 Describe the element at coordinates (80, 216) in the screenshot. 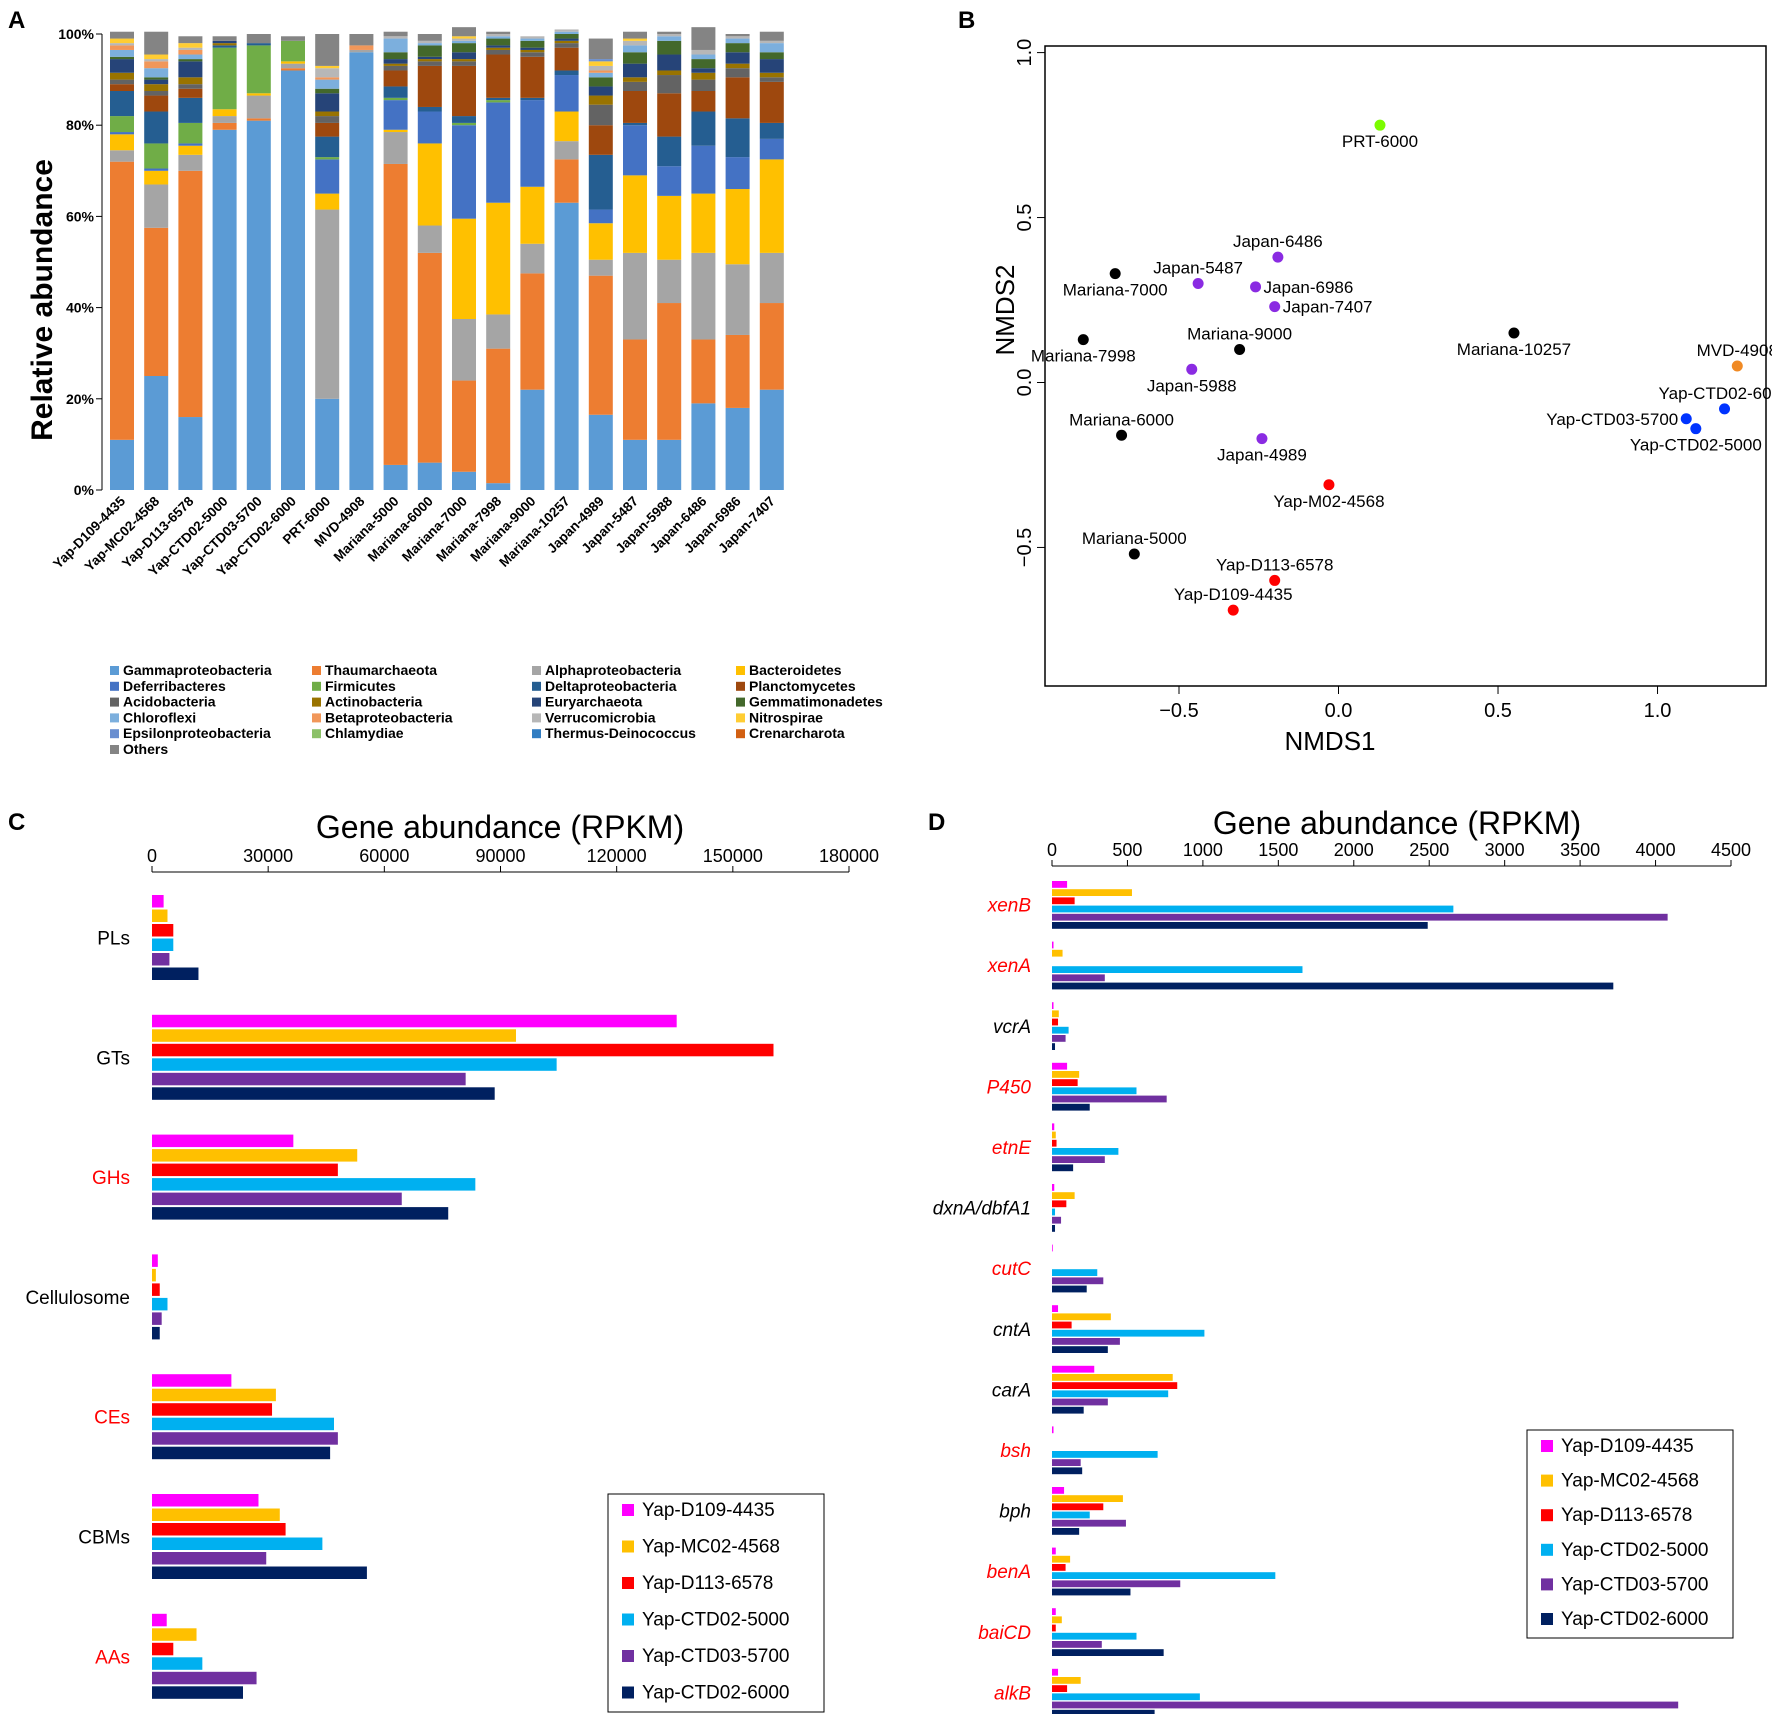

I see `panel-a-ytick-label: 60%` at that location.